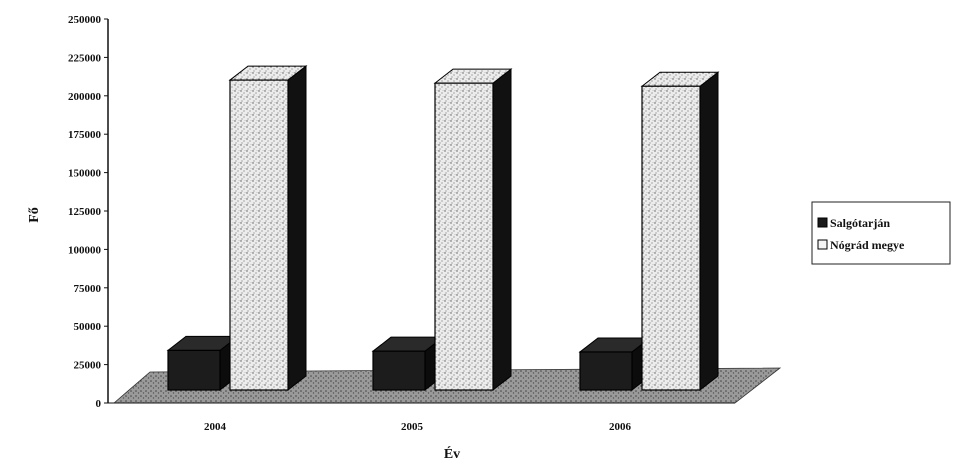 This screenshot has height=464, width=954. What do you see at coordinates (620, 427) in the screenshot?
I see `x-tick-label: 2006` at bounding box center [620, 427].